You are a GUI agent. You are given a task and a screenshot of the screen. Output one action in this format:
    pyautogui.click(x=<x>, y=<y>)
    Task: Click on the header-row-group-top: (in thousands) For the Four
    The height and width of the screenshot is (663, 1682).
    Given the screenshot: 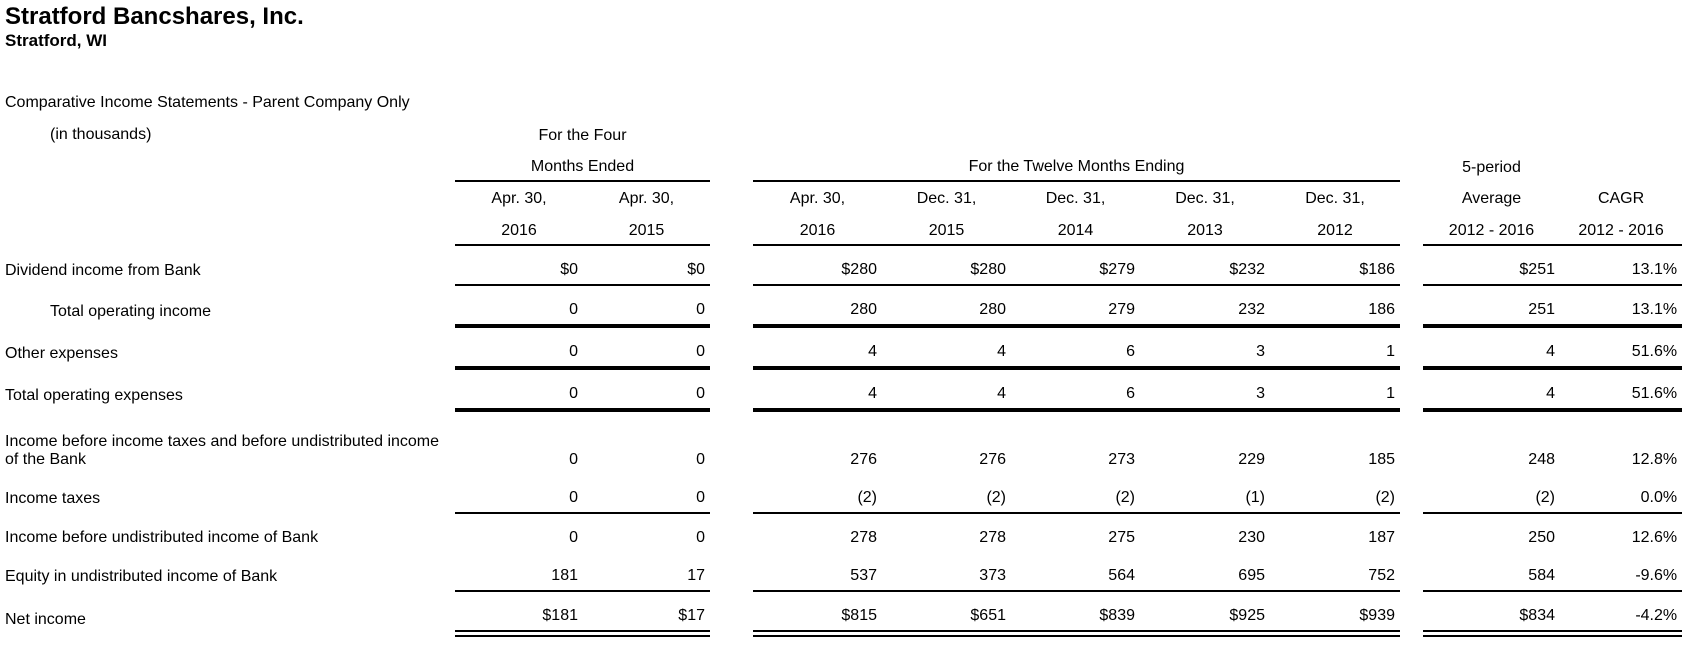 What is the action you would take?
    pyautogui.click(x=841, y=133)
    